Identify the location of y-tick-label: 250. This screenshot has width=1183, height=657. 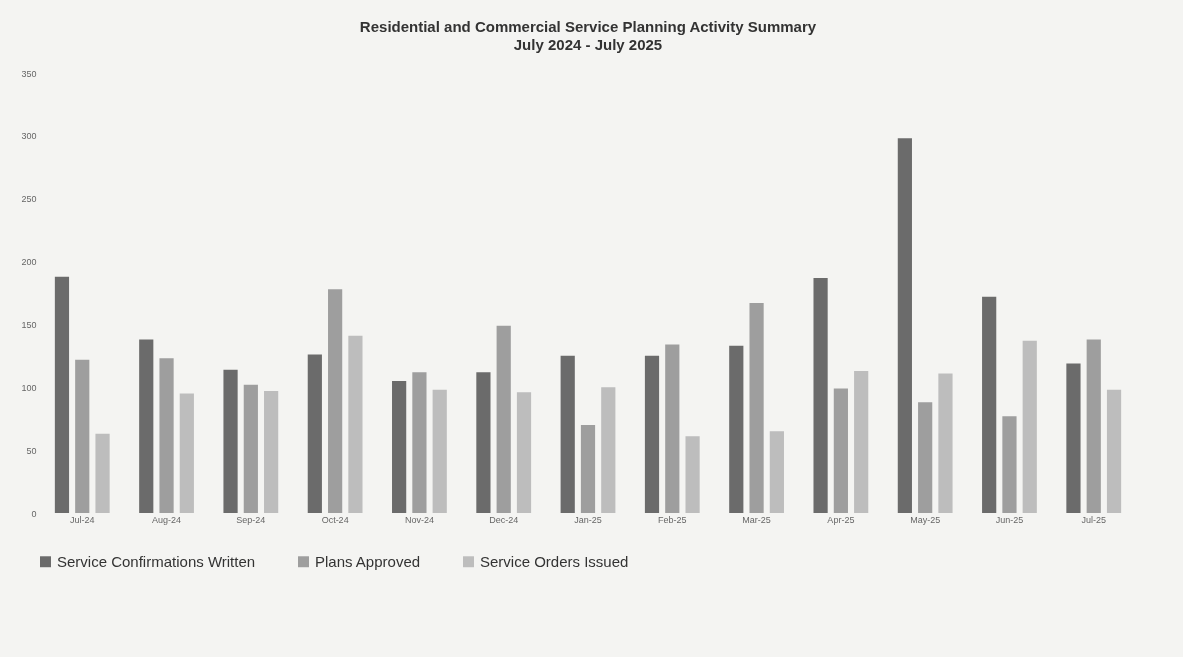
(29, 199).